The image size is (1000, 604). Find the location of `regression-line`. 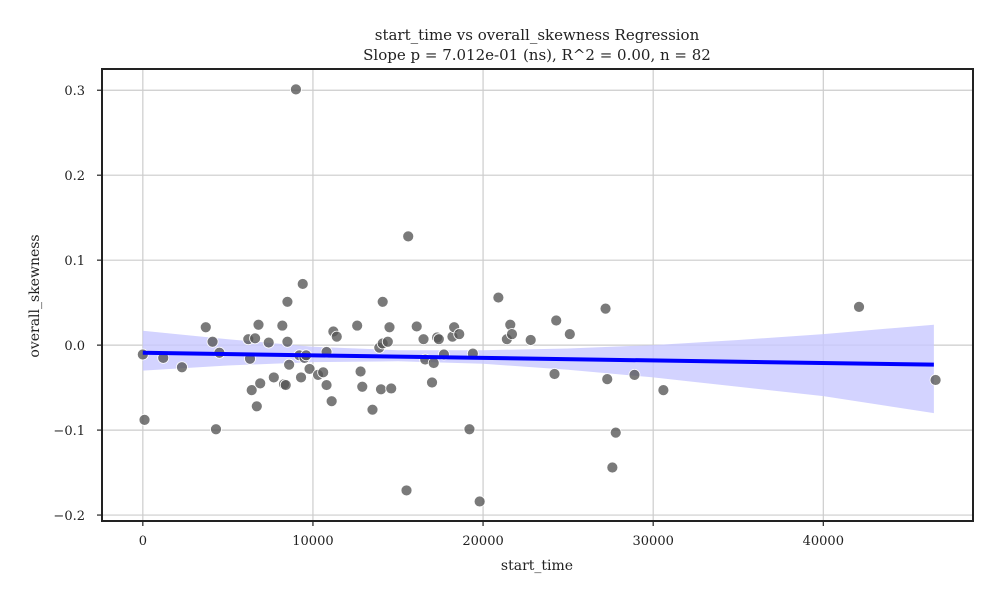

regression-line is located at coordinates (538, 358).